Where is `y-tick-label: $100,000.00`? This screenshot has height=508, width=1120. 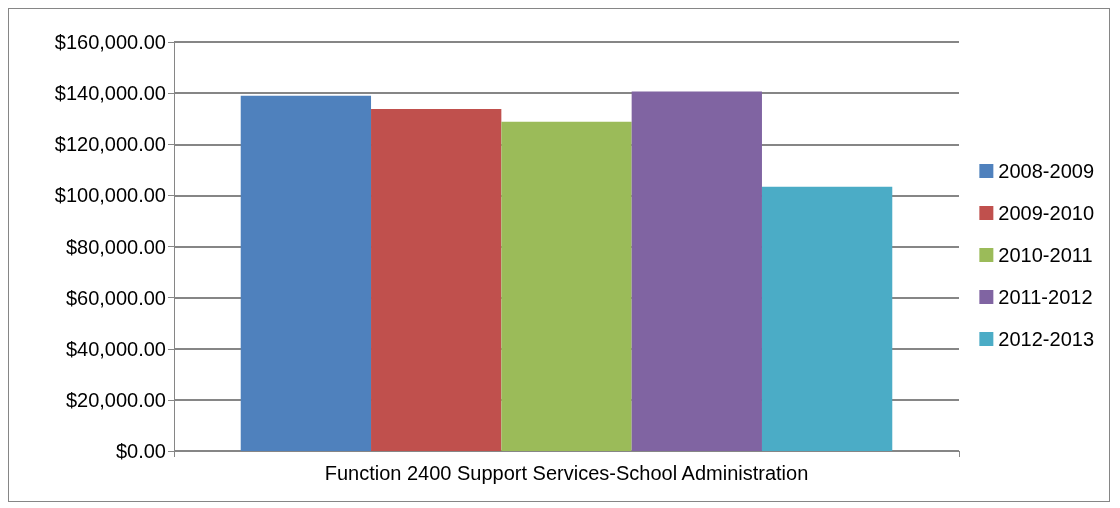 y-tick-label: $100,000.00 is located at coordinates (110, 195).